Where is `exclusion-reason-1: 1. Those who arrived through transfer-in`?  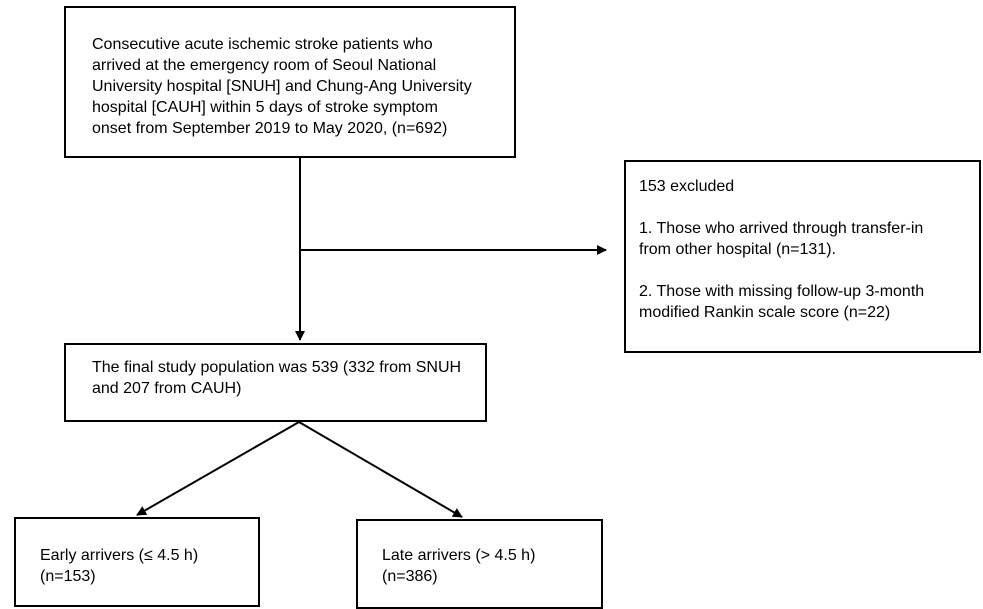 exclusion-reason-1: 1. Those who arrived through transfer-in is located at coordinates (781, 228).